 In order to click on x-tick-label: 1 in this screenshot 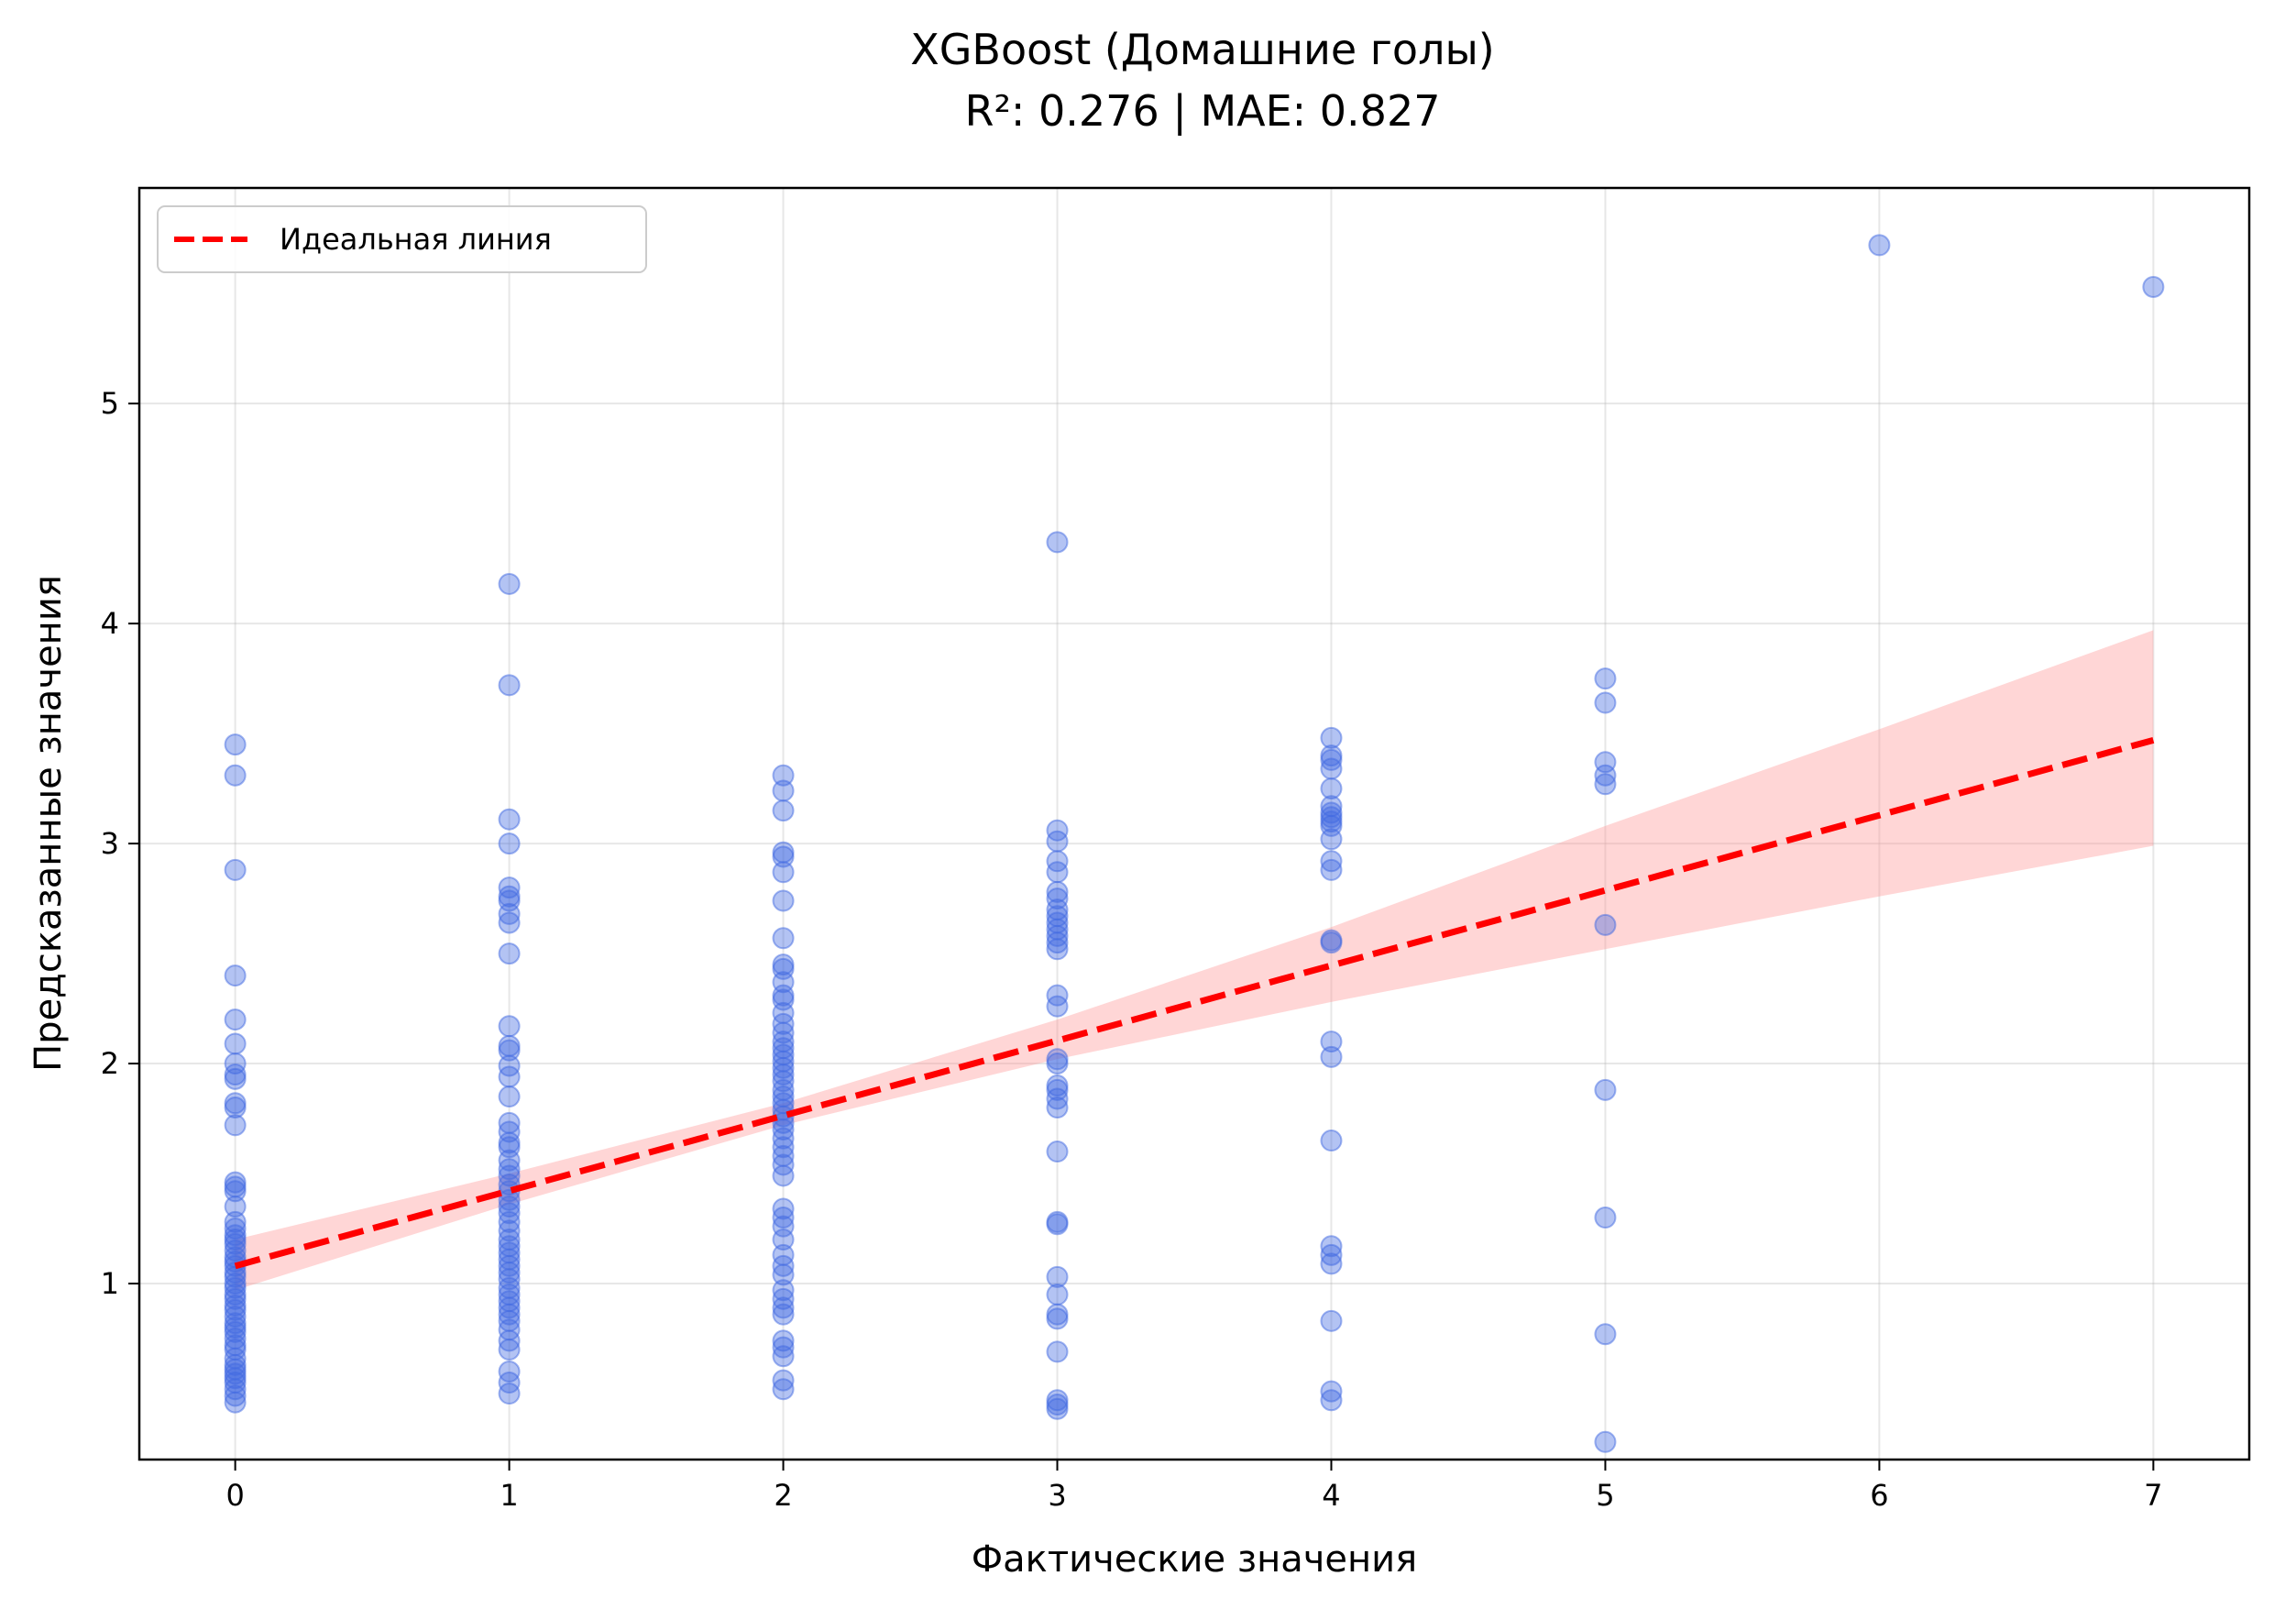, I will do `click(509, 1495)`.